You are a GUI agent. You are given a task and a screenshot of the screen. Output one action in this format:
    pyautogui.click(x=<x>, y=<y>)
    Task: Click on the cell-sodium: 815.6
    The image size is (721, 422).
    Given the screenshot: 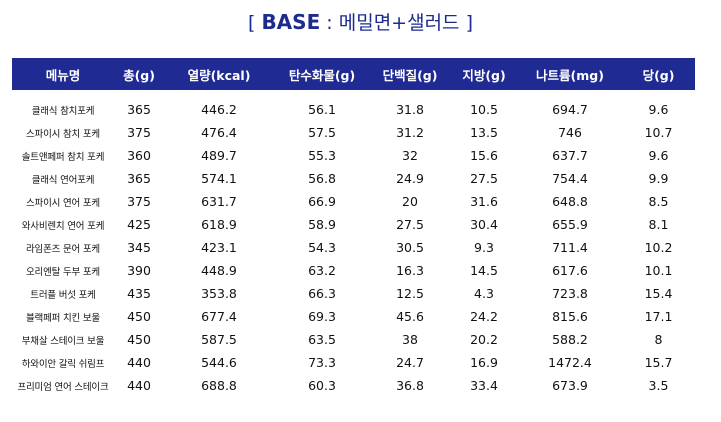 What is the action you would take?
    pyautogui.click(x=570, y=316)
    